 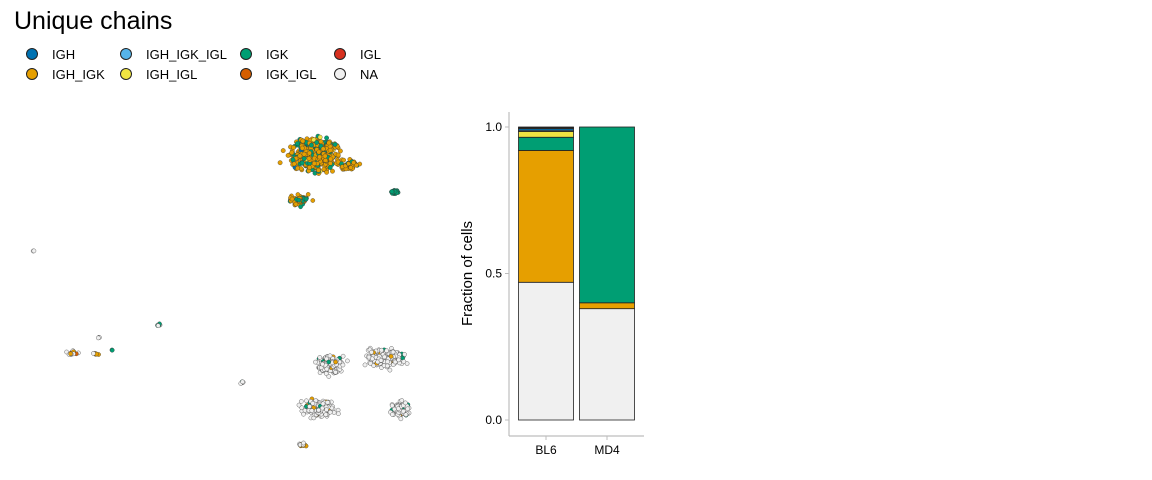 What do you see at coordinates (126, 74) in the screenshot?
I see `legend-key-igh-igl` at bounding box center [126, 74].